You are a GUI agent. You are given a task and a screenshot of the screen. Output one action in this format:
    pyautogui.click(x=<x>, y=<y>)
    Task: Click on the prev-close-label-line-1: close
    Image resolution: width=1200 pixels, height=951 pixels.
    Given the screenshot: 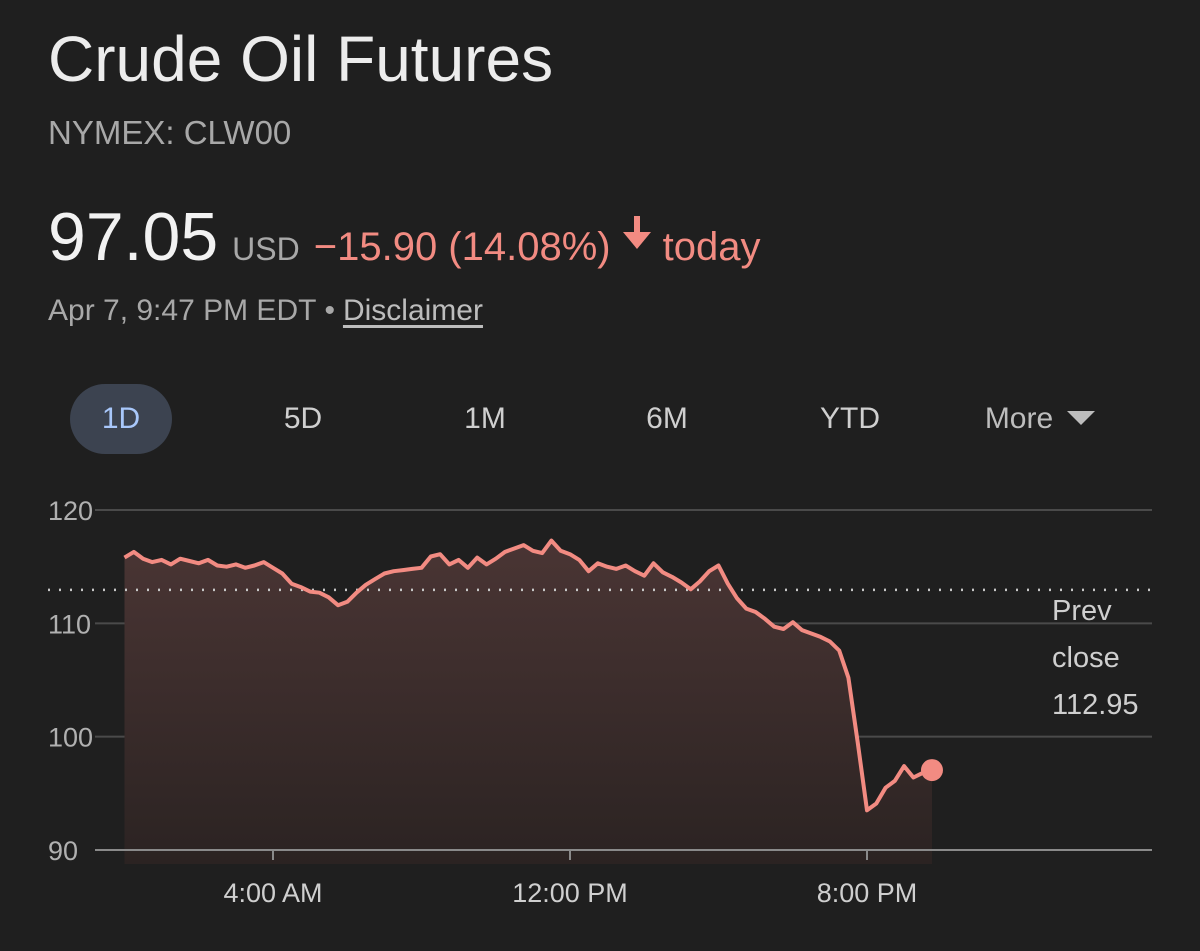 What is the action you would take?
    pyautogui.click(x=1086, y=658)
    